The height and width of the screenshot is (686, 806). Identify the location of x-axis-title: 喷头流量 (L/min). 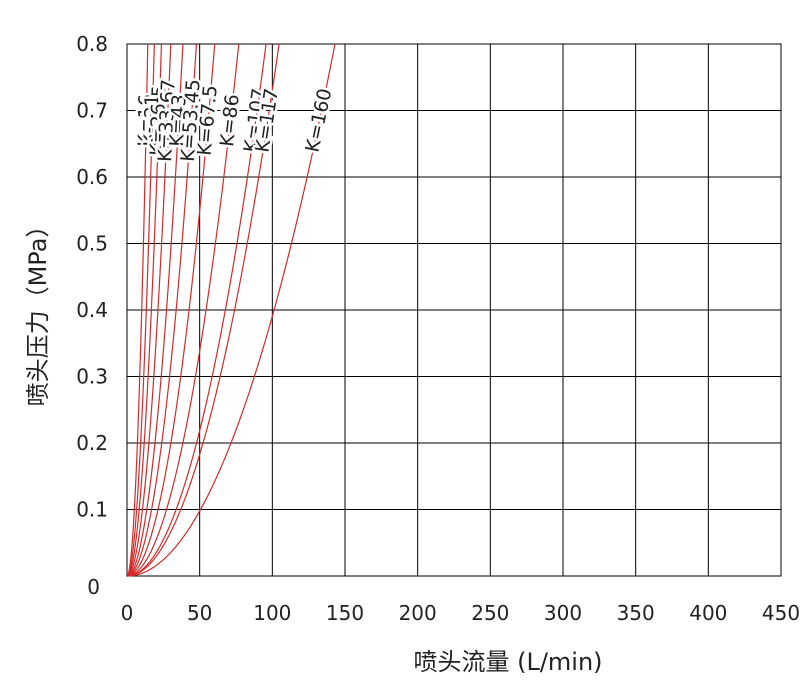
(507, 662).